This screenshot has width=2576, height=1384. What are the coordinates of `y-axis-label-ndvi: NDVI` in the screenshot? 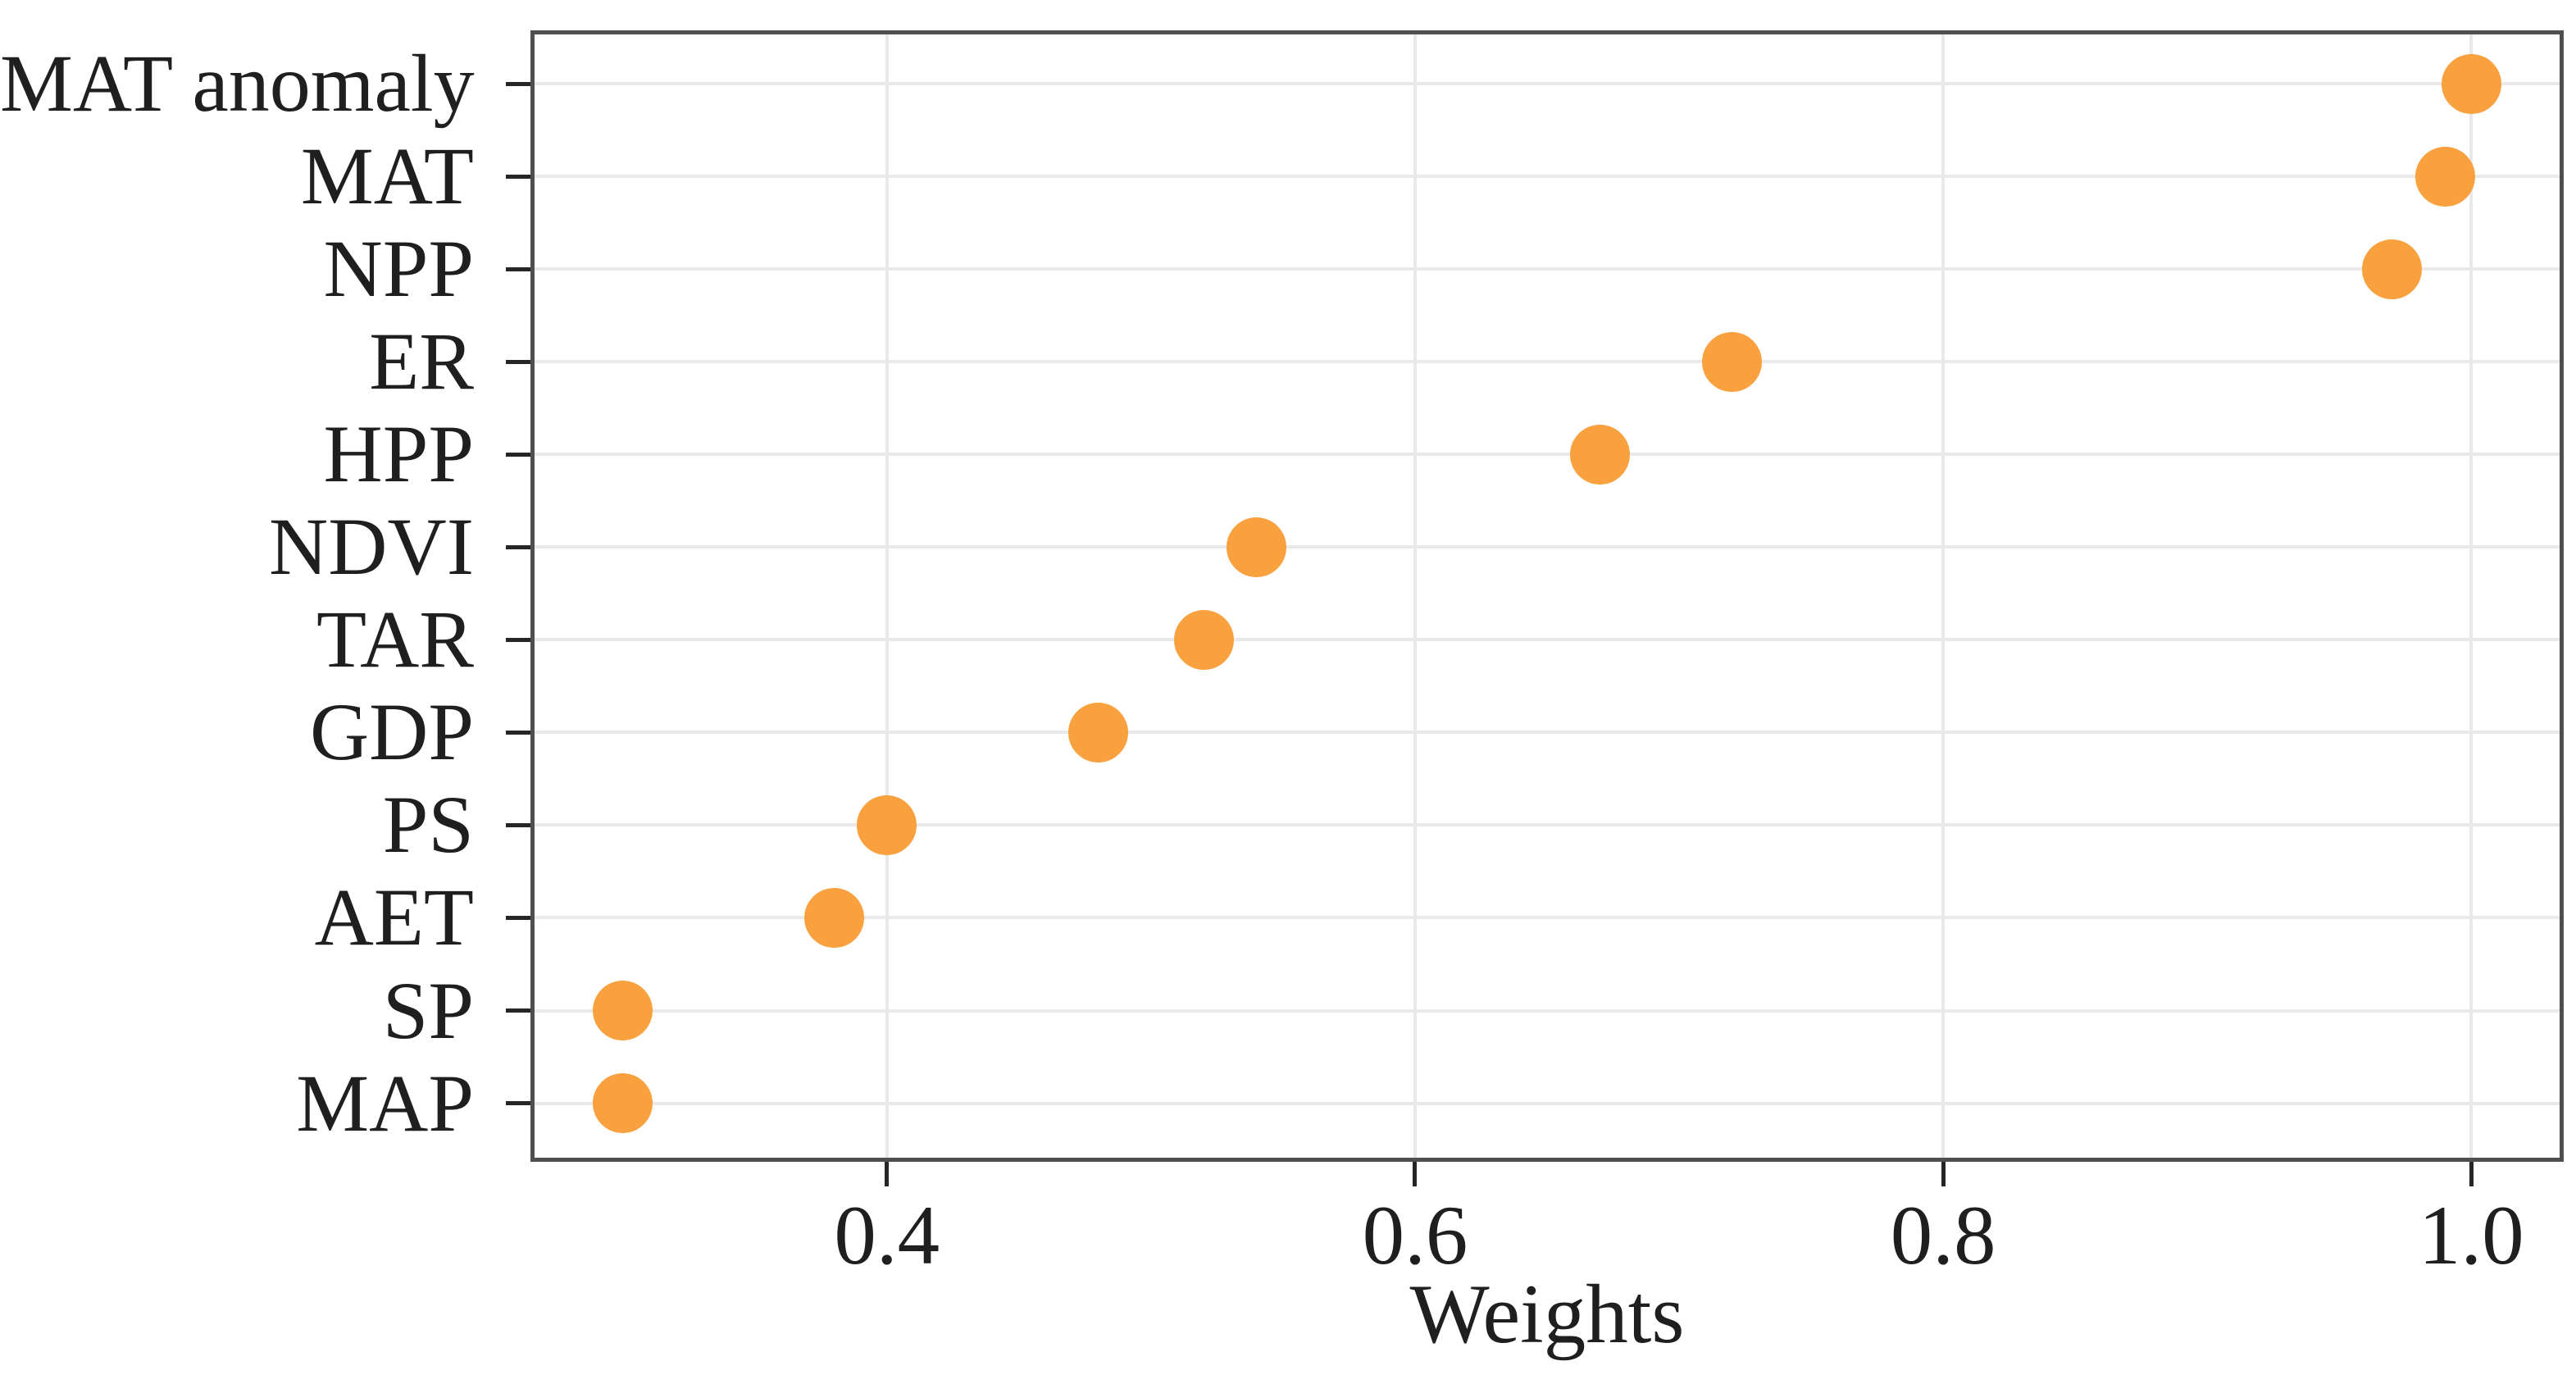 It's located at (372, 547).